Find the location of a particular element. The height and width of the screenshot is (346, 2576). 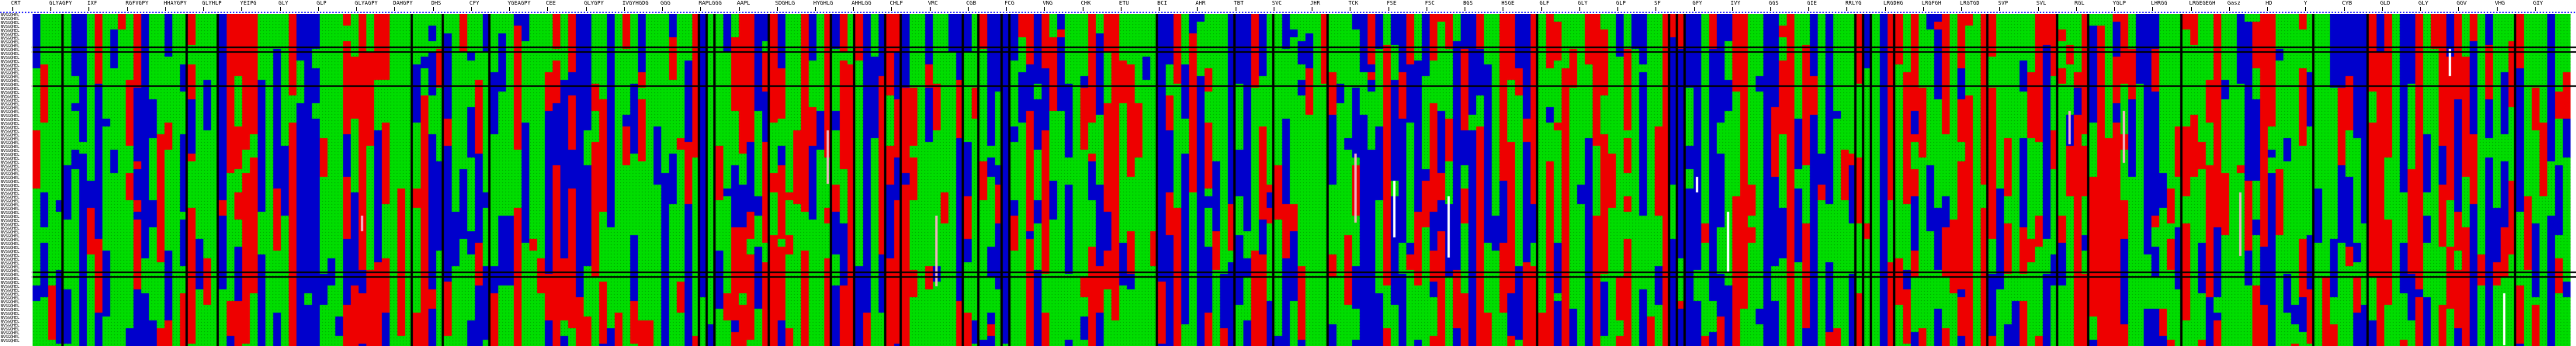

ruler-tick is located at coordinates (2459, 9).